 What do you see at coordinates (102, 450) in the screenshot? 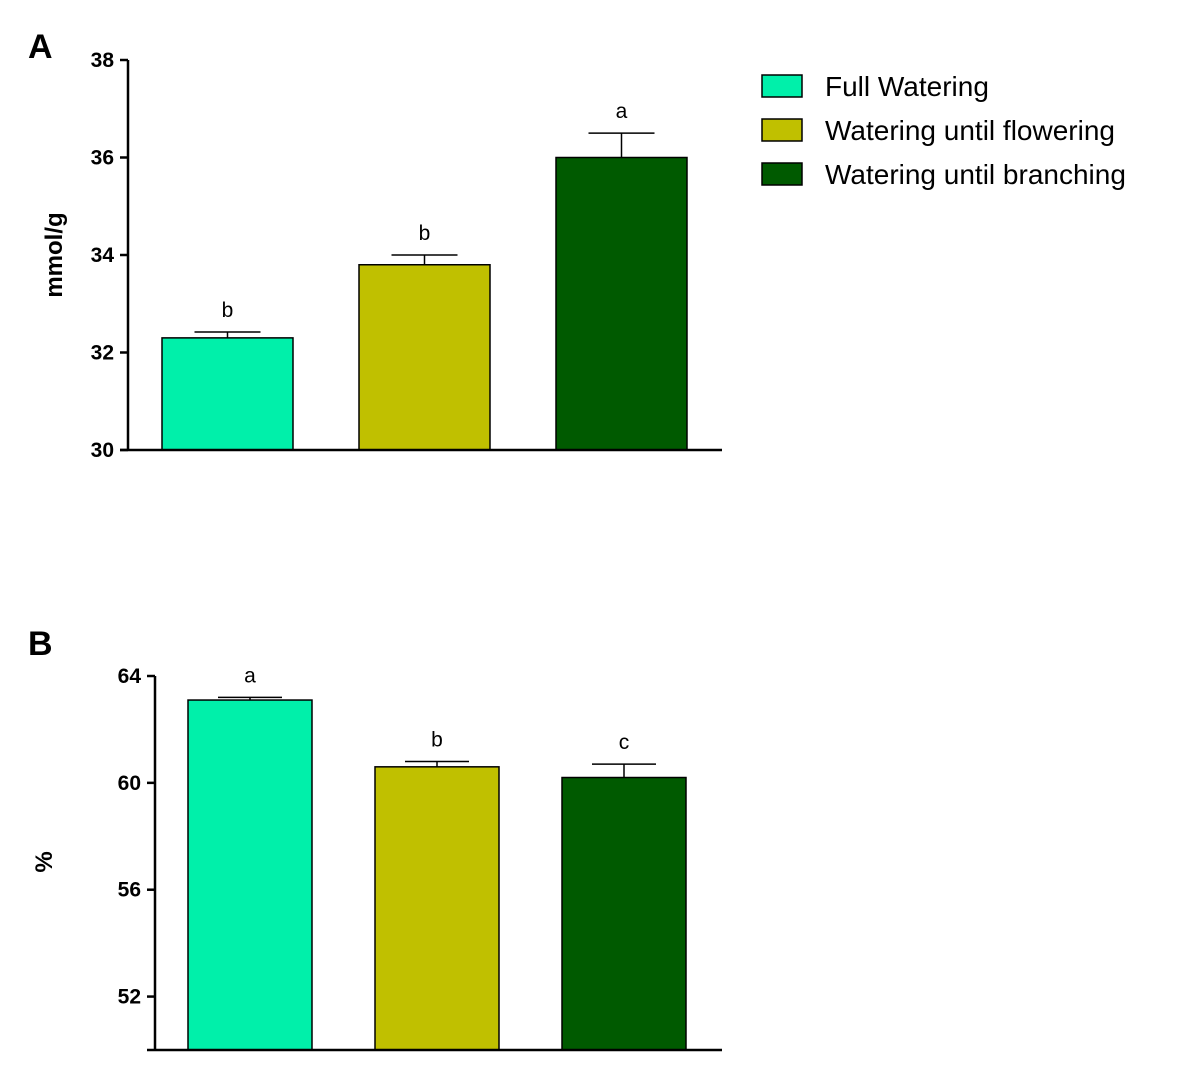
I see `y-tick-label: 30` at bounding box center [102, 450].